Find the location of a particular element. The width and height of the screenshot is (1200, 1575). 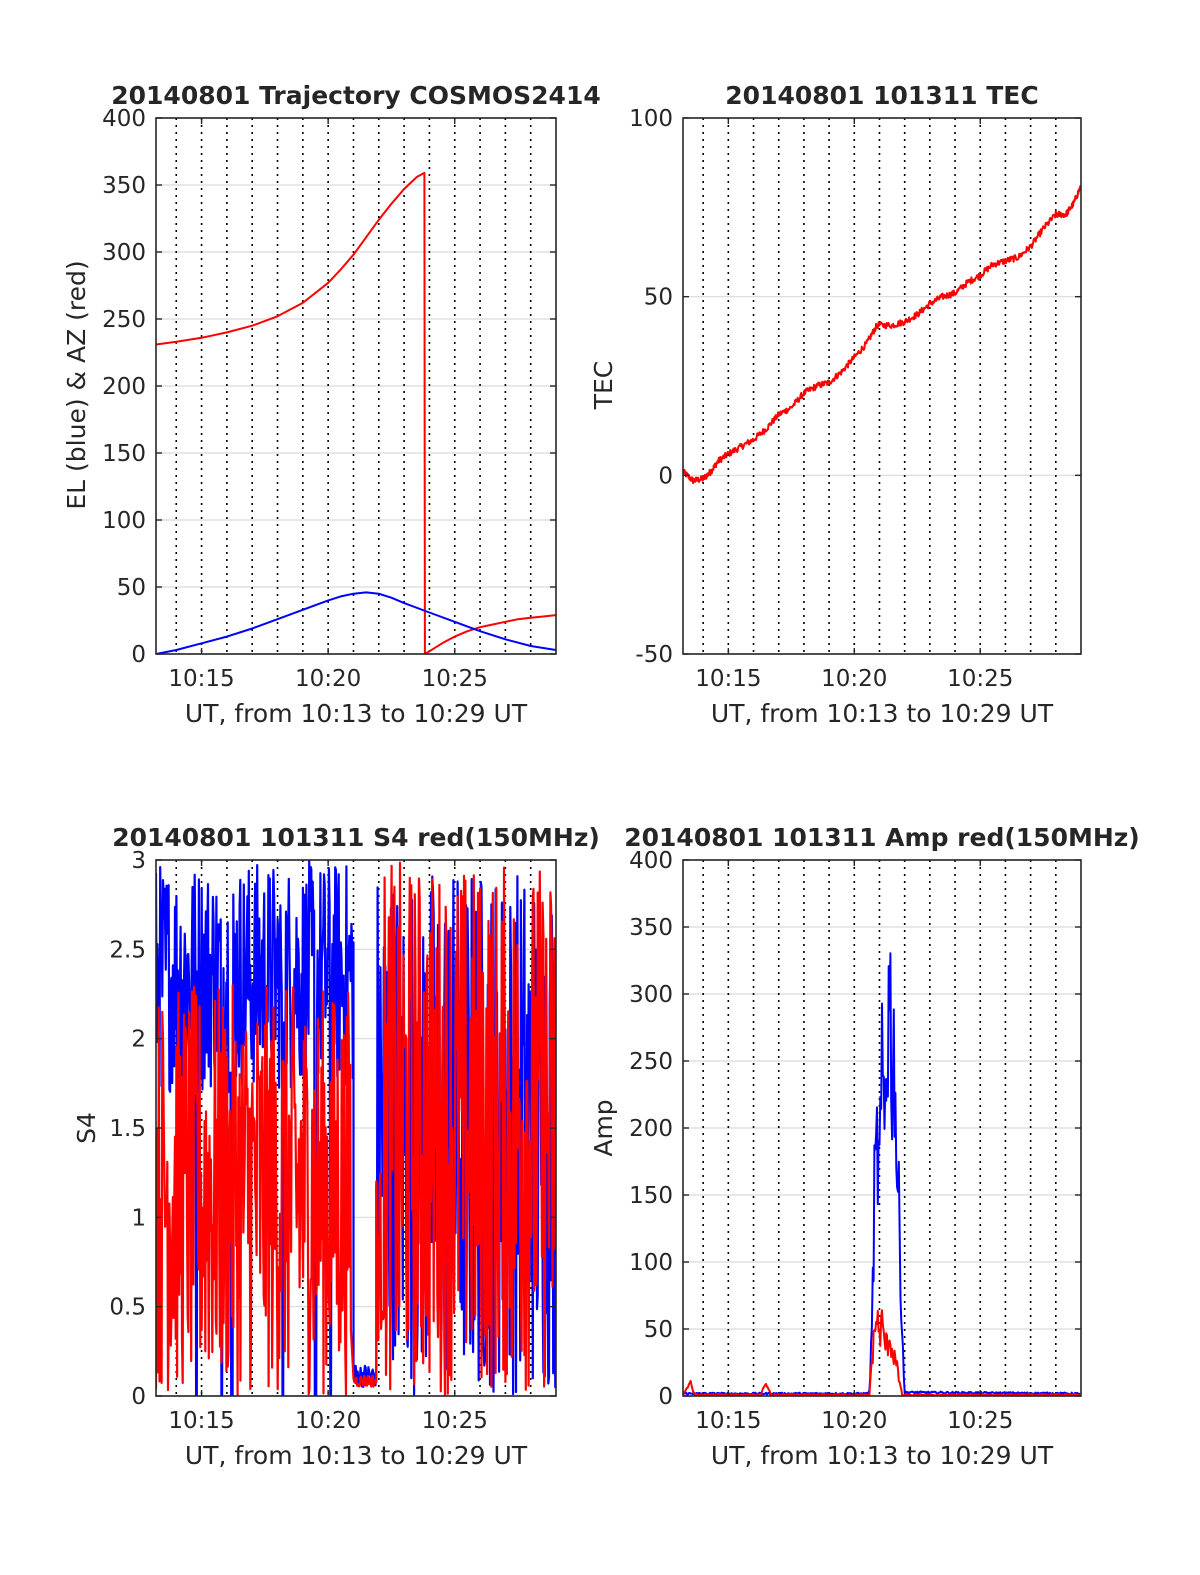

amp-xlabel: UT, from 10:13 to 10:29 UT is located at coordinates (882, 1455).